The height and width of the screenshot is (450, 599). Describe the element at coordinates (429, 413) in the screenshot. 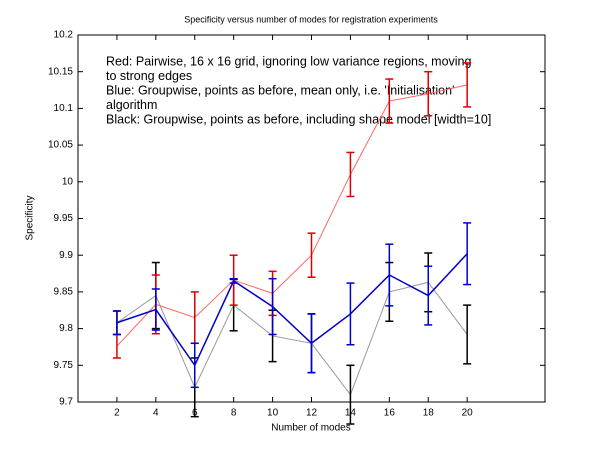

I see `x-tick-label: 18` at that location.